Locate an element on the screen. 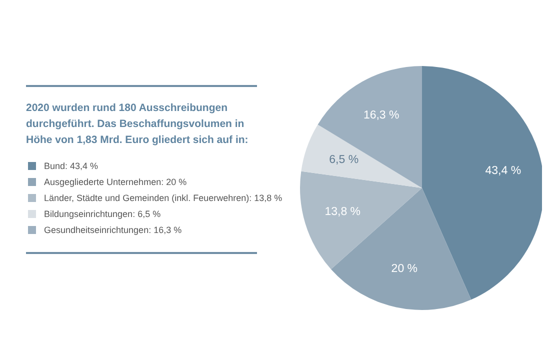 This screenshot has height=350, width=550. legend-label: Bund: 43,4 % is located at coordinates (71, 166).